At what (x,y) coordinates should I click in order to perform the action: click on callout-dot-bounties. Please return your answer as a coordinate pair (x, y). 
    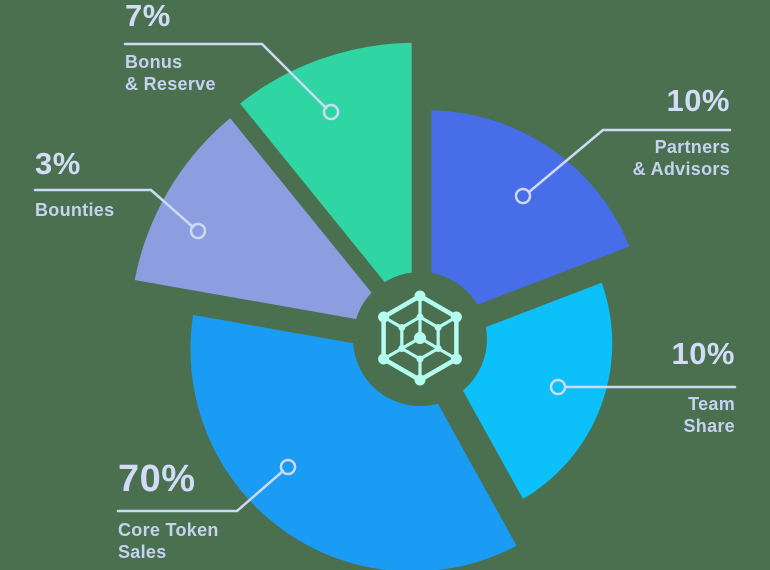
    Looking at the image, I should click on (198, 231).